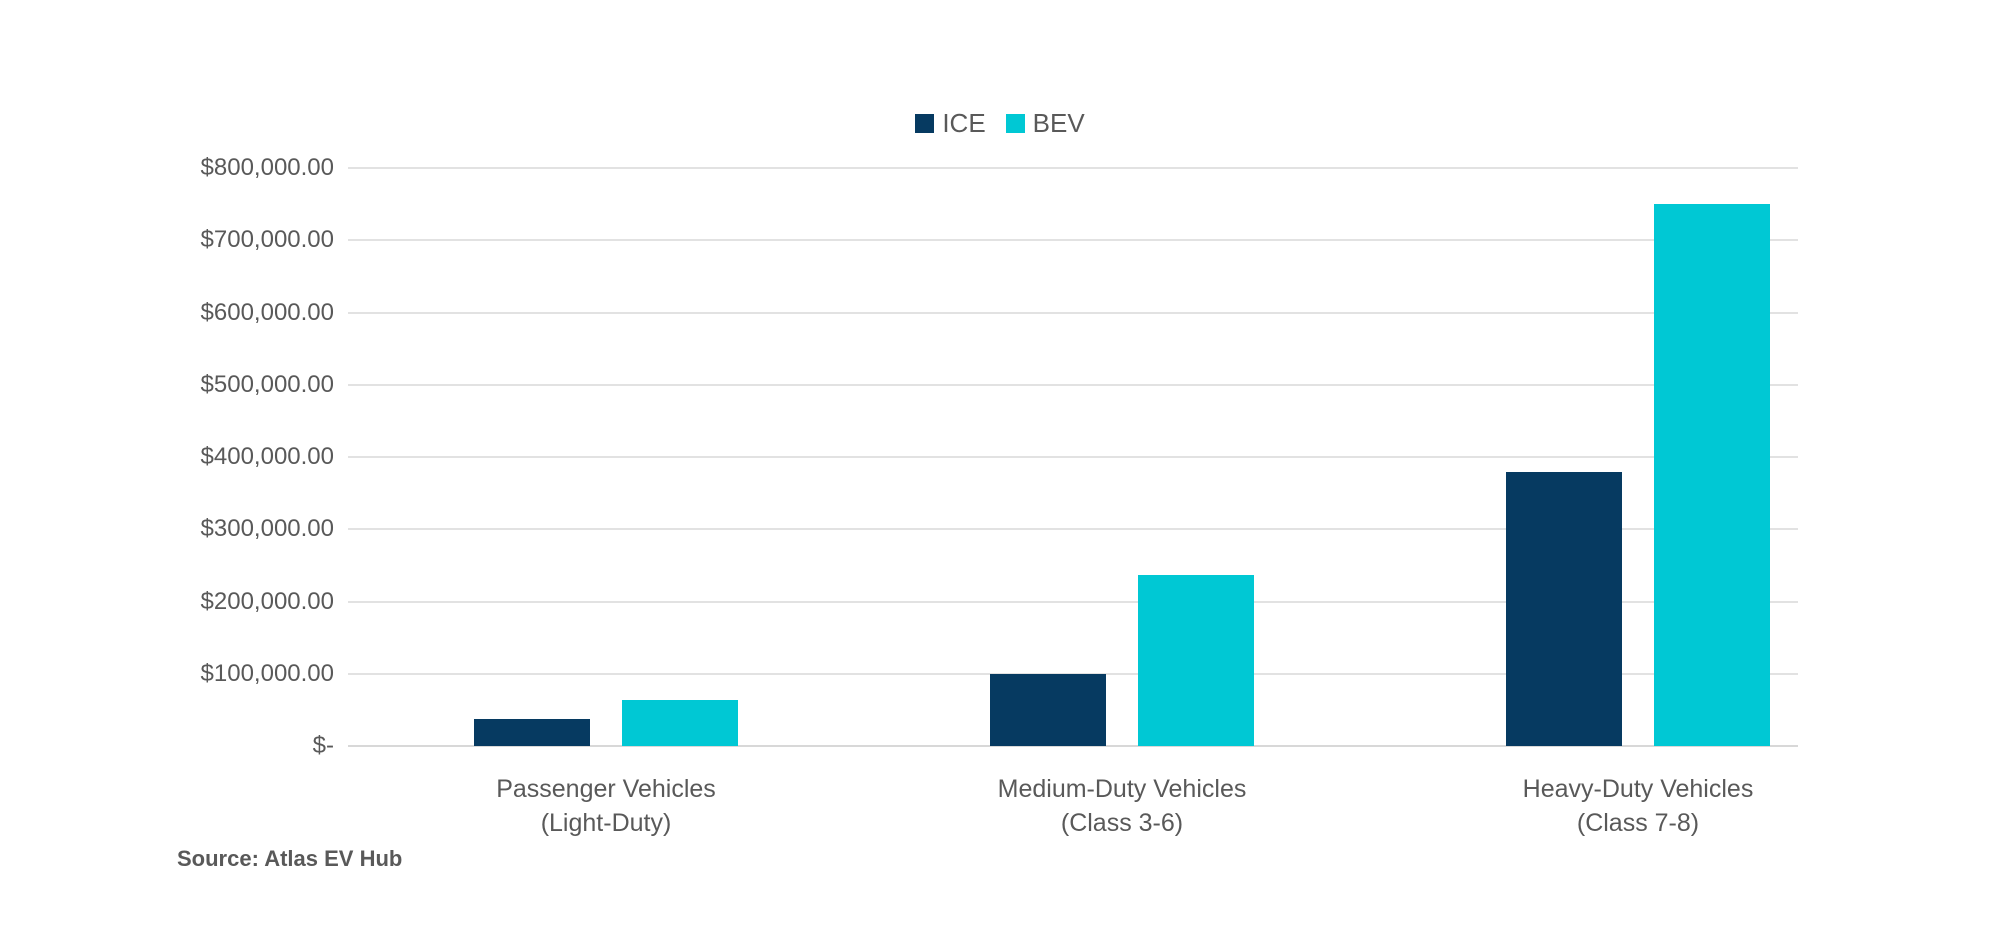  Describe the element at coordinates (267, 456) in the screenshot. I see `y-axis-tick-label: $400,000.00` at that location.